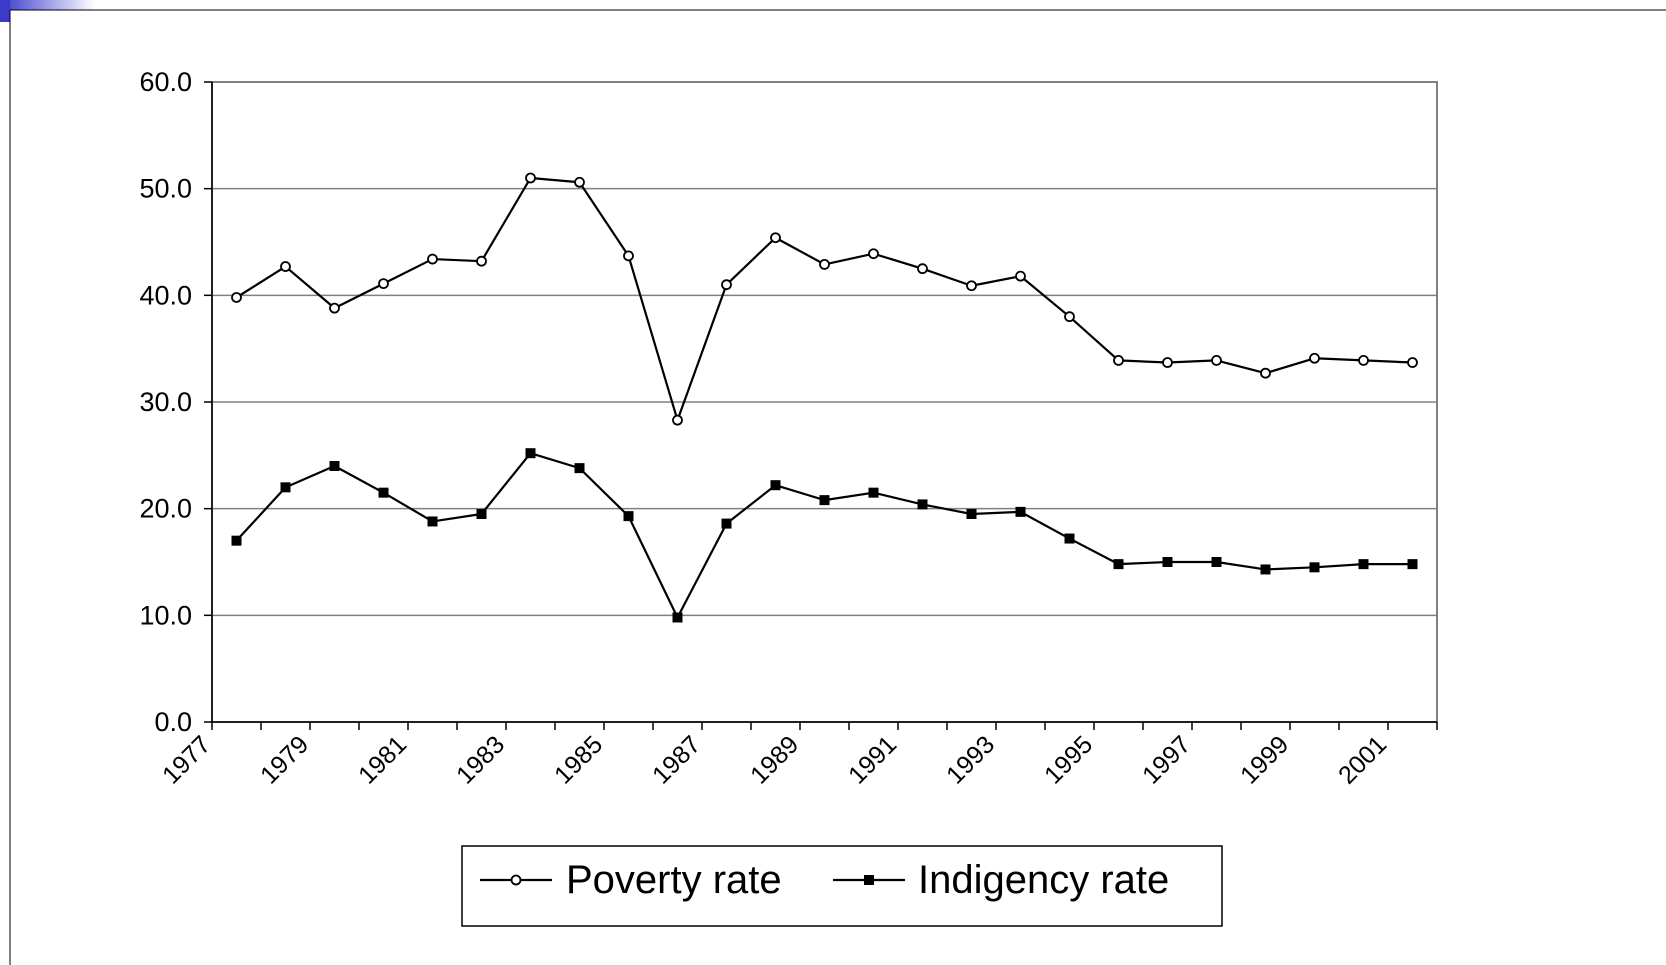 This screenshot has height=965, width=1666. I want to click on x-tick-label: 1987, so click(676, 759).